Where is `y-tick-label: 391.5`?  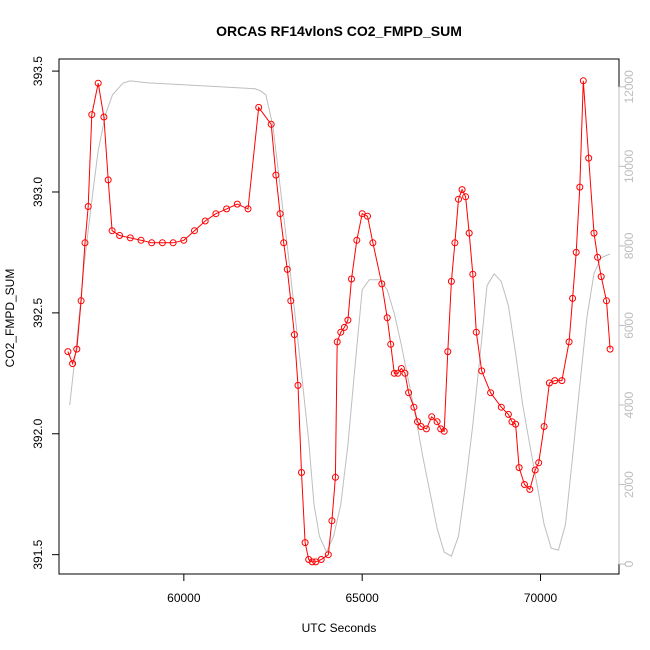 y-tick-label: 391.5 is located at coordinates (38, 554).